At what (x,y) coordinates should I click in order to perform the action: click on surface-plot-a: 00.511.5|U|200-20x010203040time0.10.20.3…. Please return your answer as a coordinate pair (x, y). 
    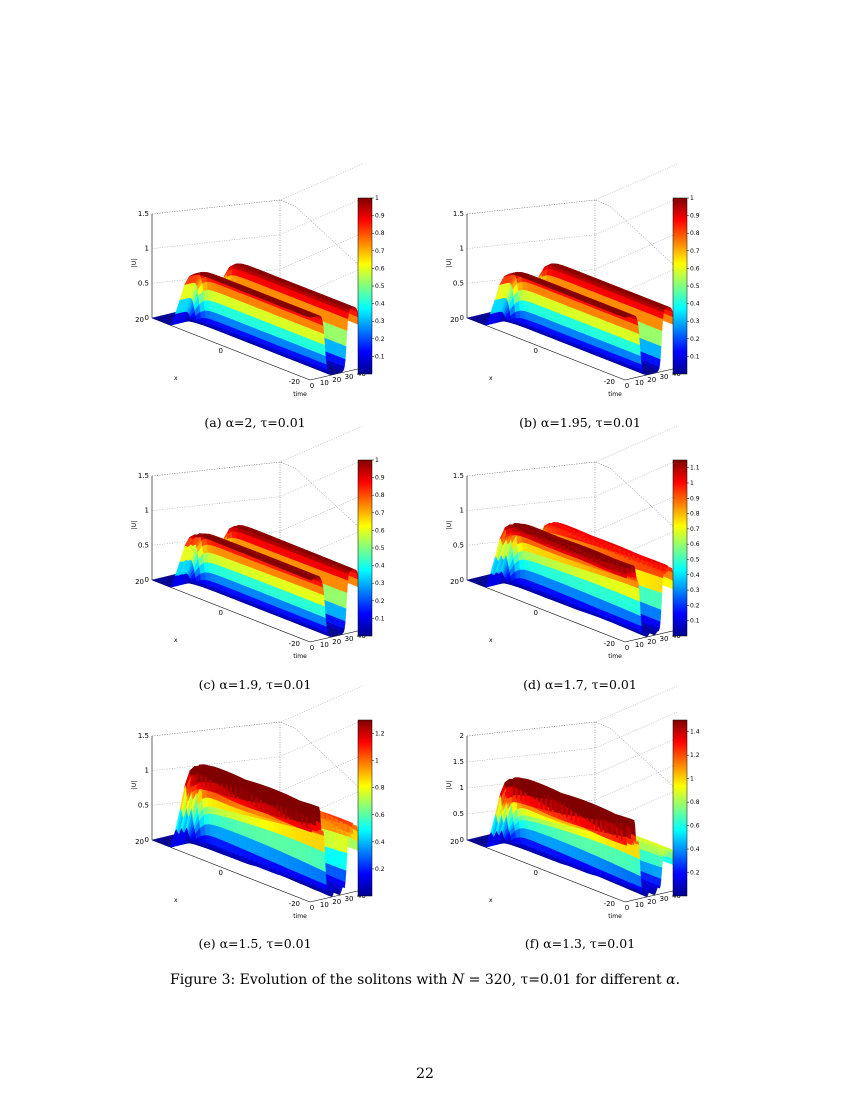
    Looking at the image, I should click on (258, 280).